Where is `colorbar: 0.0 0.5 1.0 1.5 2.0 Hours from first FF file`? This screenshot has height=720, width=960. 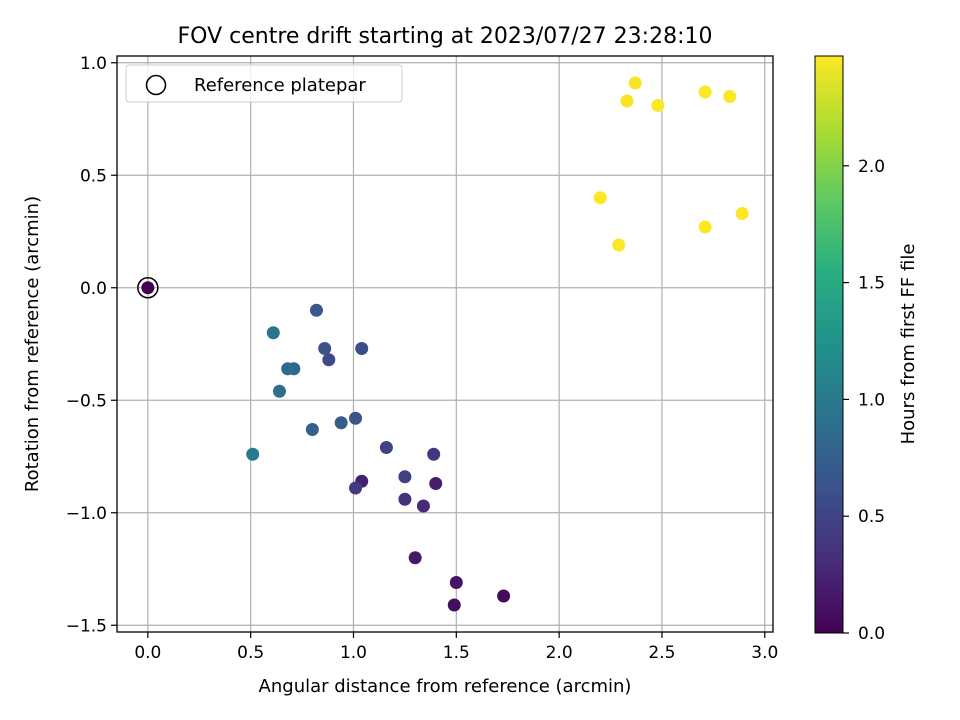
colorbar: 0.0 0.5 1.0 1.5 2.0 Hours from first FF file is located at coordinates (866, 349).